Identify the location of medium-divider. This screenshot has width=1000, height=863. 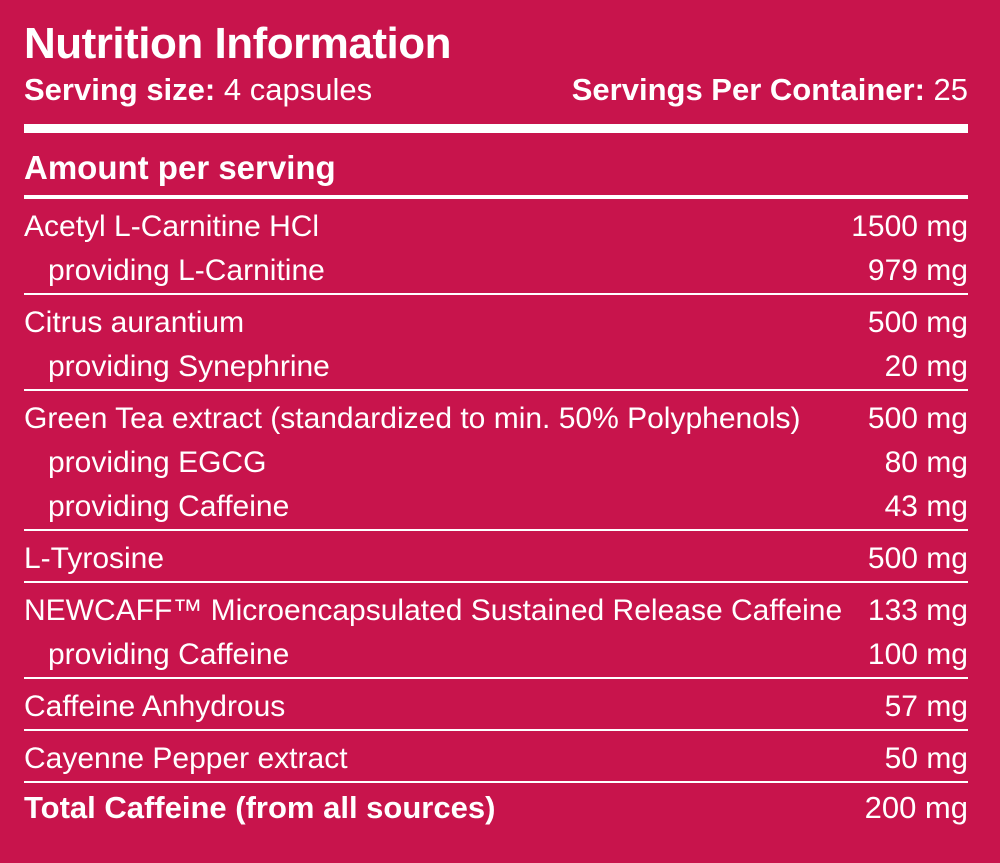
(496, 197).